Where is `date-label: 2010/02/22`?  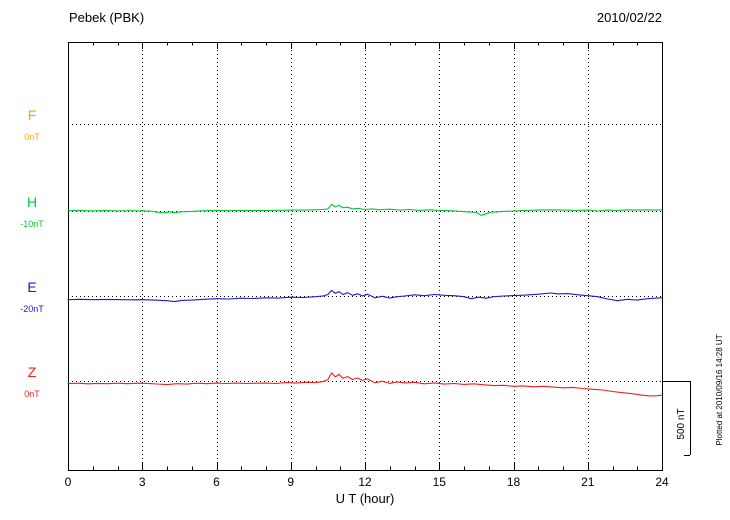
date-label: 2010/02/22 is located at coordinates (629, 17).